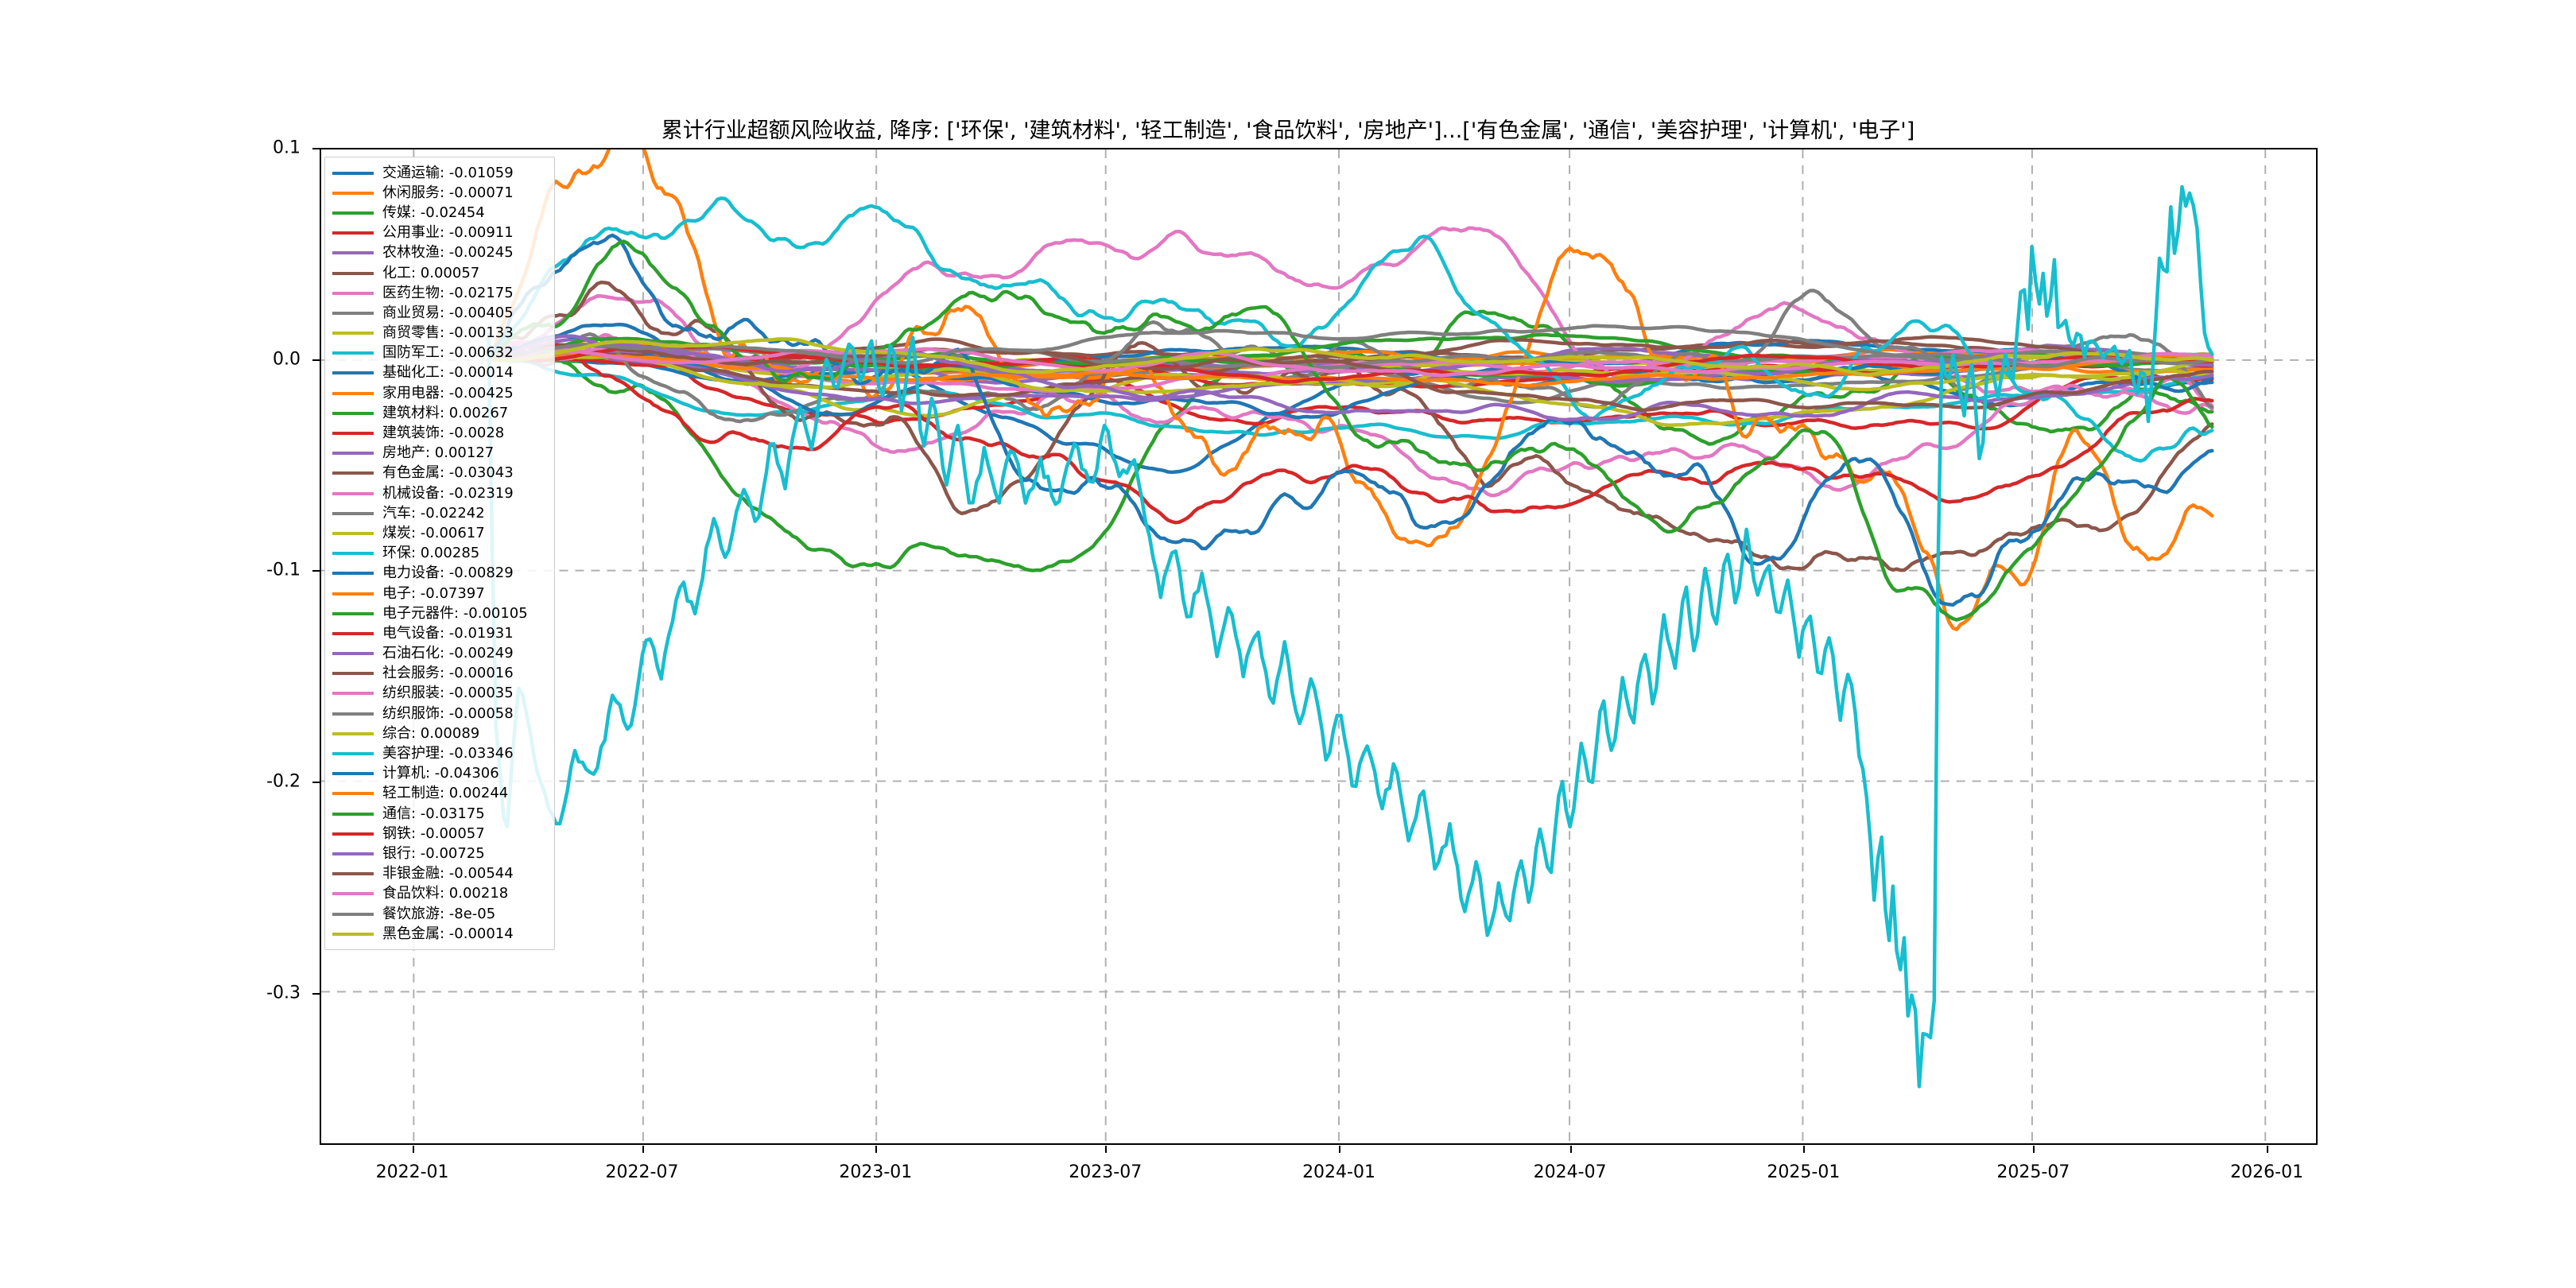  I want to click on legend-item: 建筑材料: 0.00267, so click(440, 413).